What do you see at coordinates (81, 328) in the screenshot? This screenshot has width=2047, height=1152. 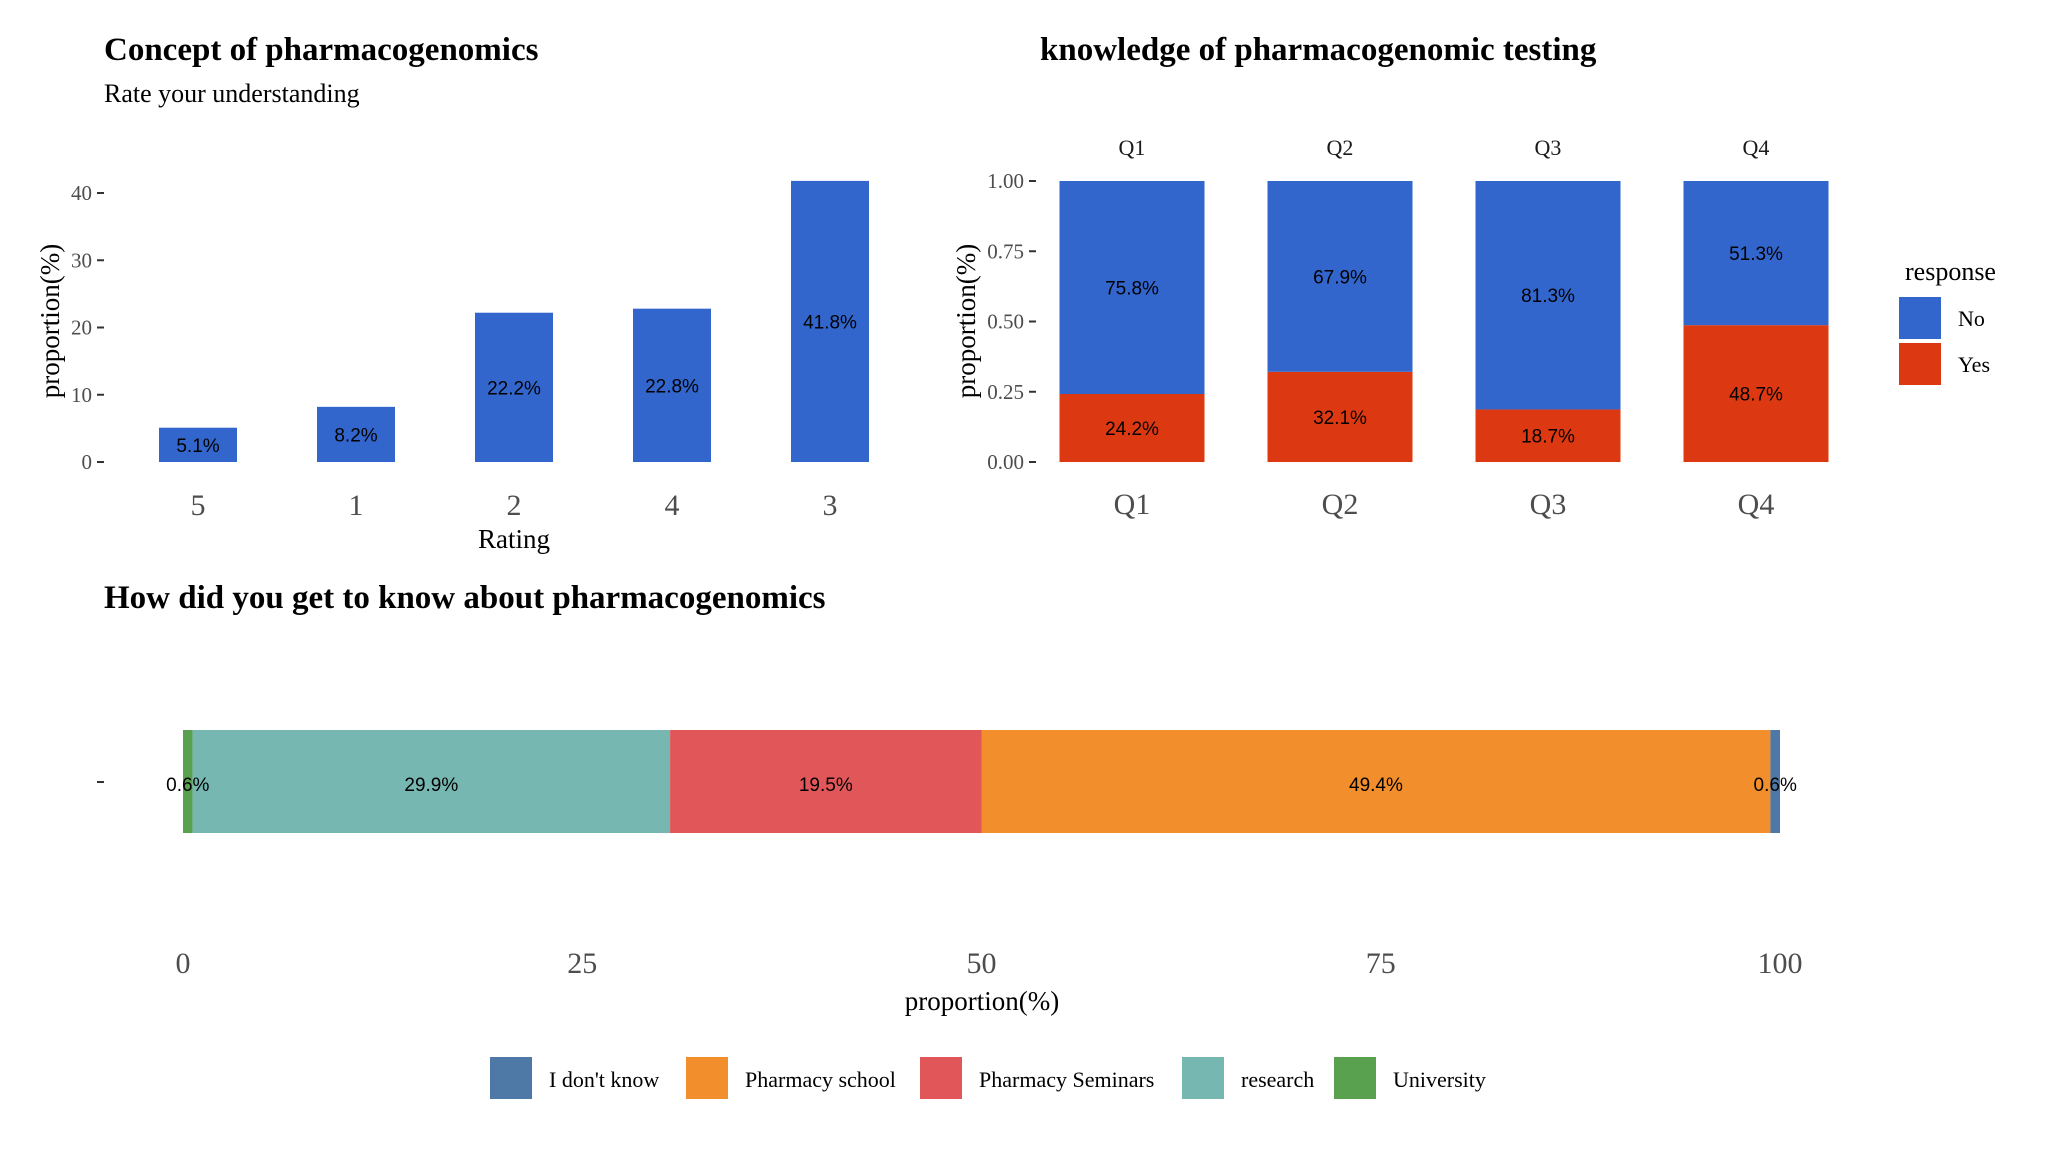 I see `y-tick-label: 20` at bounding box center [81, 328].